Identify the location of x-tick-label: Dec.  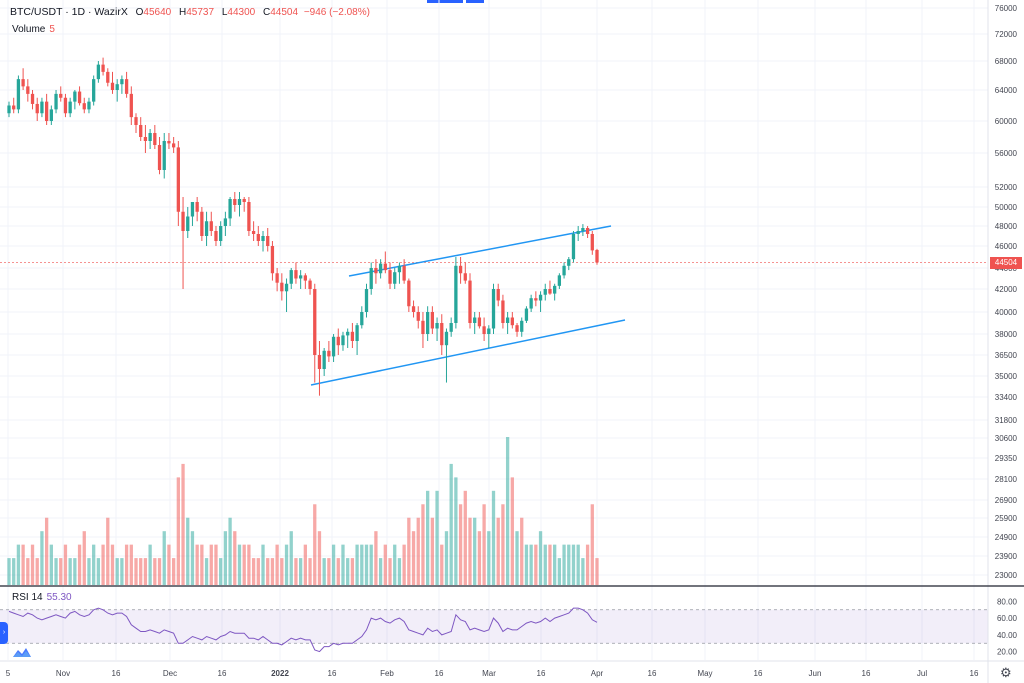
(170, 673).